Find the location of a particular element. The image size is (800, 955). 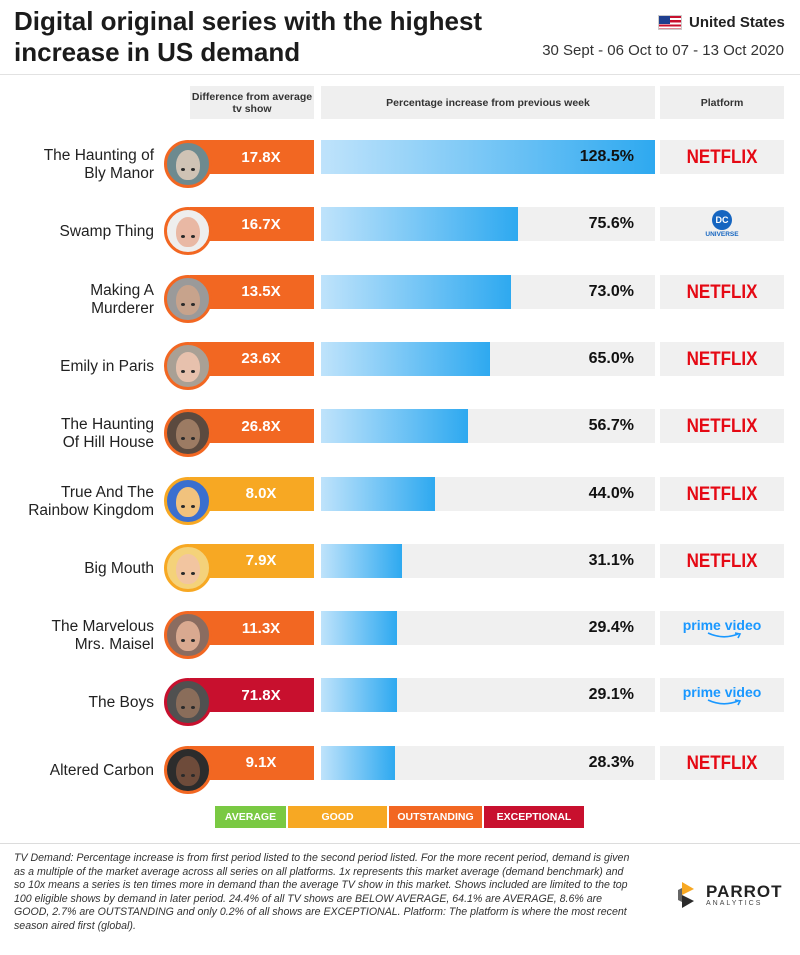

series-label: Making A Murderer is located at coordinates (77, 300).